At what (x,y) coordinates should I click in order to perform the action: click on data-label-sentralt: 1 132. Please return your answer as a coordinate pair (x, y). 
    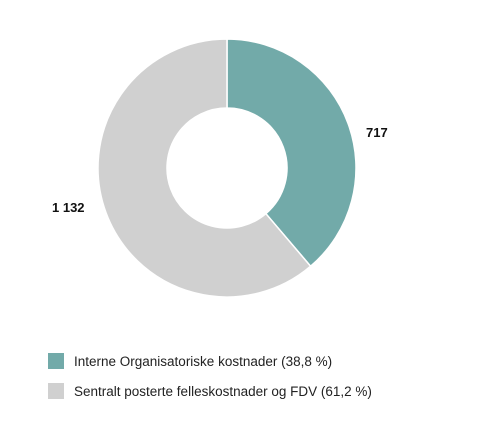
    Looking at the image, I should click on (68, 207).